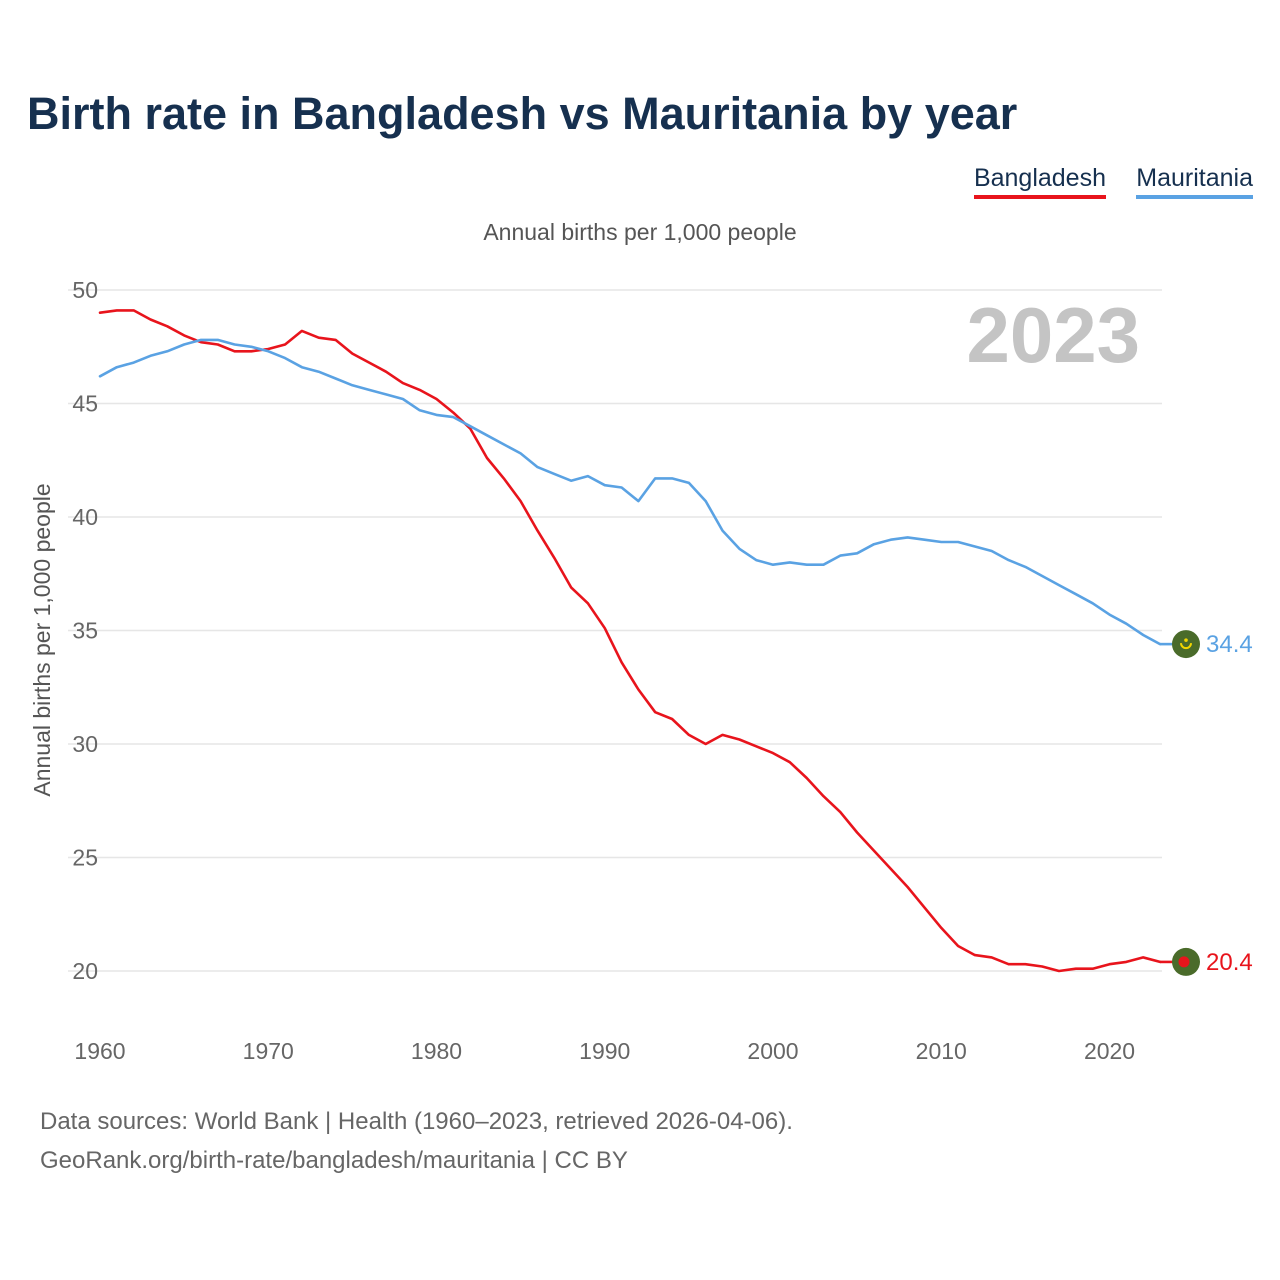 This screenshot has width=1280, height=1280. What do you see at coordinates (85, 404) in the screenshot?
I see `y-tick-label: 45` at bounding box center [85, 404].